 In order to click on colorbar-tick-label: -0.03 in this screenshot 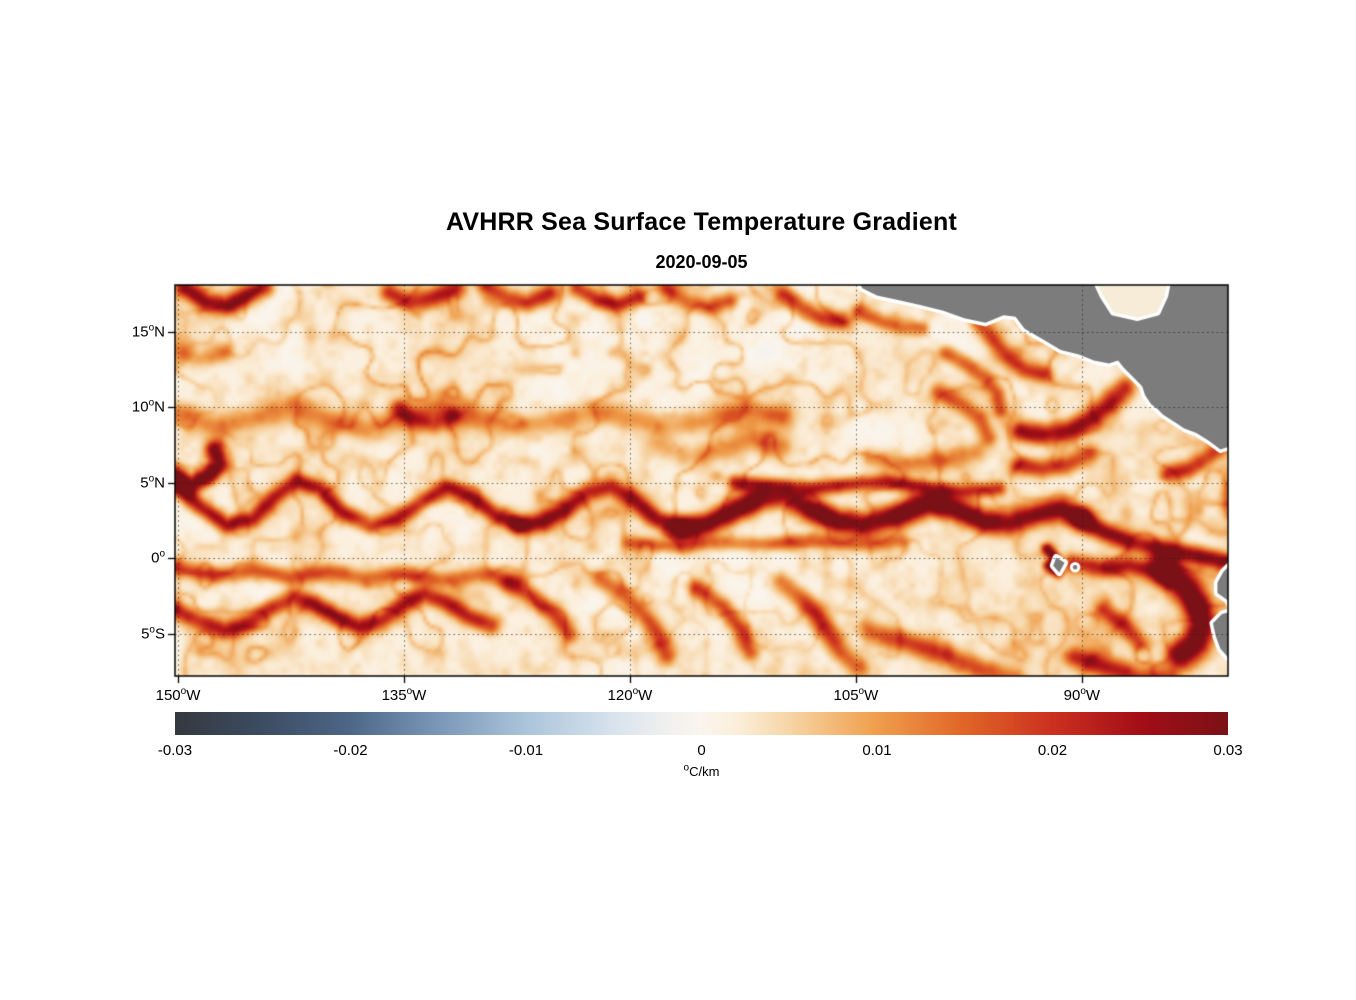, I will do `click(175, 750)`.